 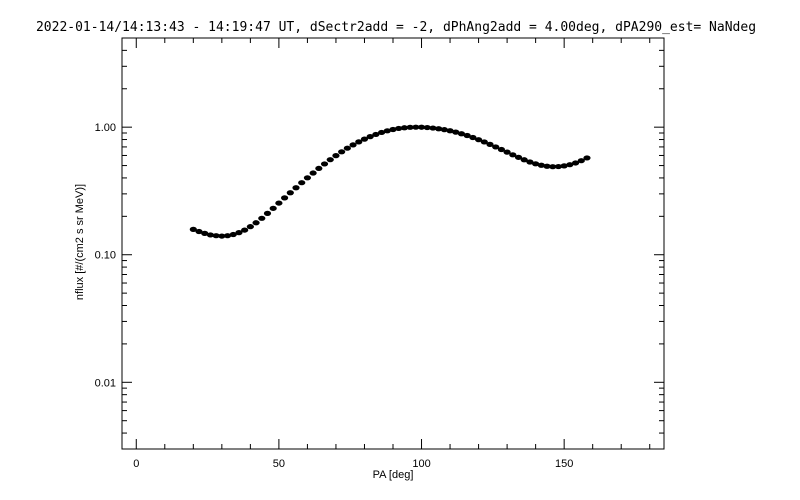 I want to click on y-tick-label: 0.01, so click(x=105, y=383).